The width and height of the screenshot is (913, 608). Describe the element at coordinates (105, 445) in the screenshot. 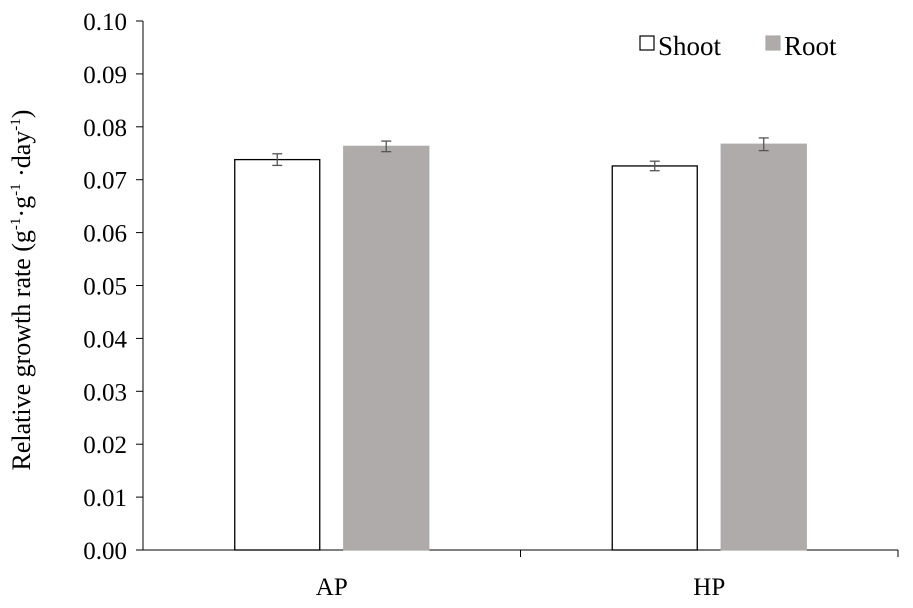

I see `y-tick-label: 0.02` at that location.